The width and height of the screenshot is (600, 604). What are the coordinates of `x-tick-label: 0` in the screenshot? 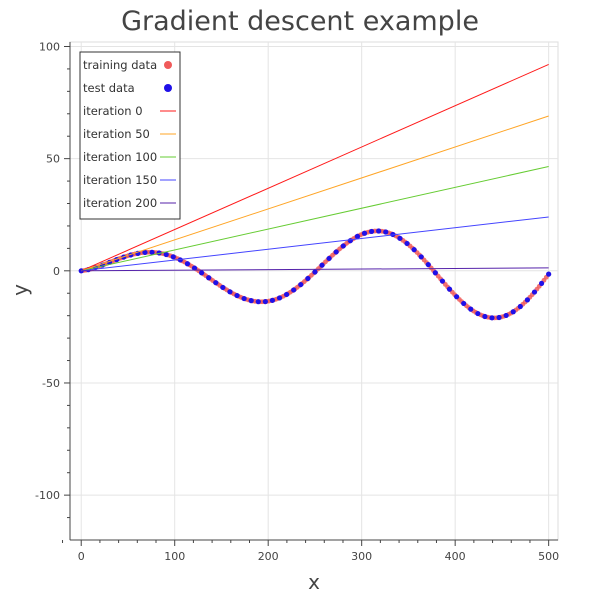 It's located at (81, 556).